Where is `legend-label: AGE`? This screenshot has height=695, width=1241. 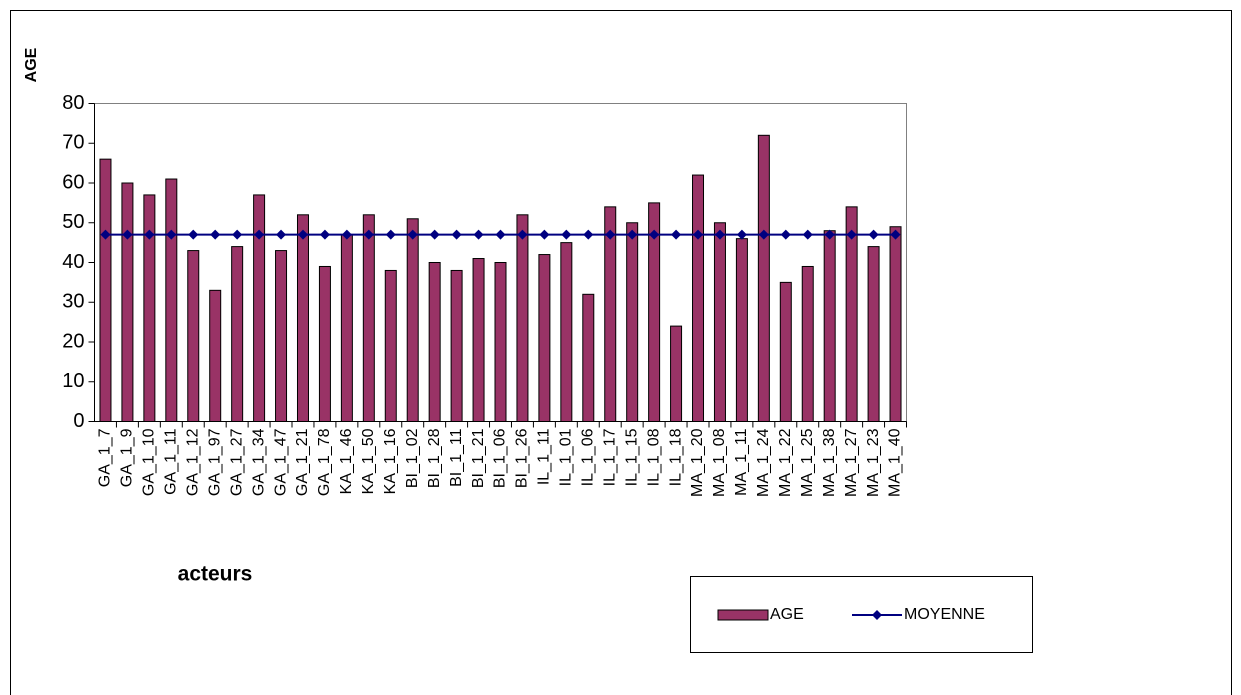 legend-label: AGE is located at coordinates (787, 614).